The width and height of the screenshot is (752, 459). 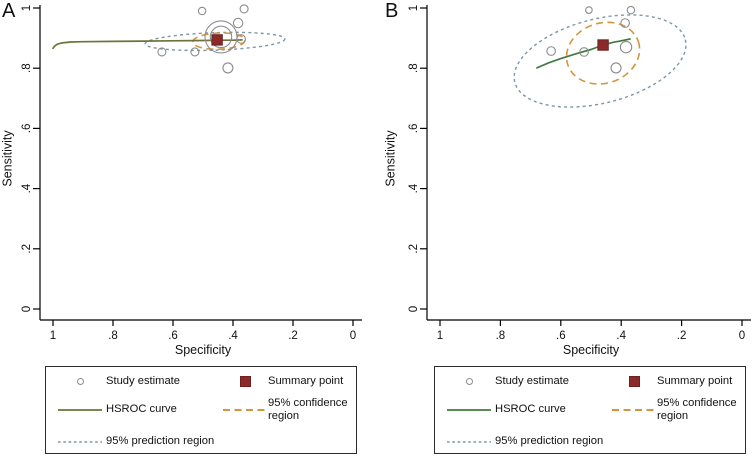 I want to click on panel-label: B, so click(x=391, y=11).